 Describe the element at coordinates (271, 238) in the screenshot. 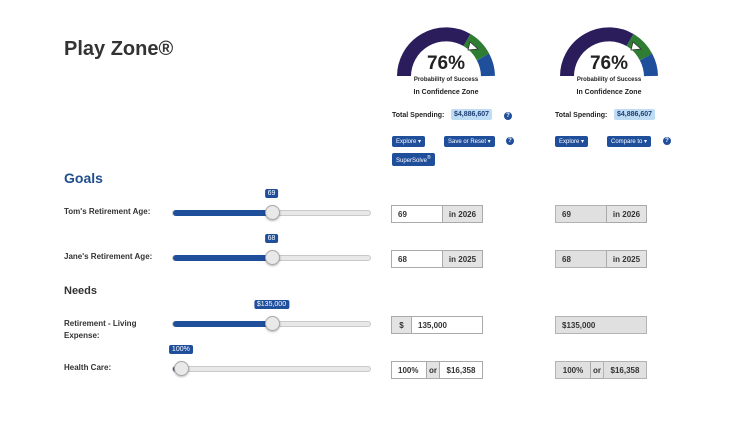

I see `slider-value-tip: 68` at that location.